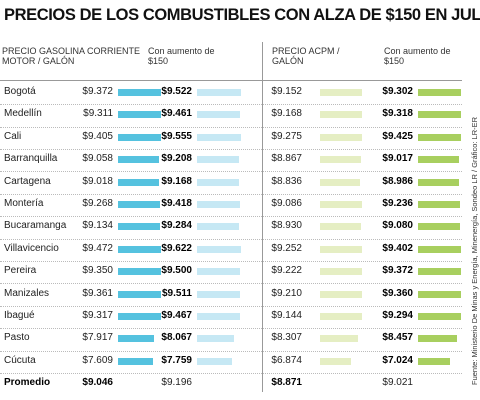 This screenshot has height=400, width=480. What do you see at coordinates (397, 338) in the screenshot?
I see `value-label: $8.457` at bounding box center [397, 338].